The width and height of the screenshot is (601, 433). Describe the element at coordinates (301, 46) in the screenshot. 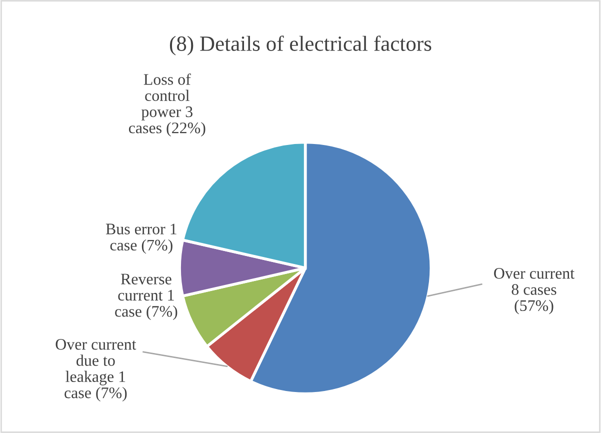

I see `chart-title: (8) Details of electrical factors` at that location.